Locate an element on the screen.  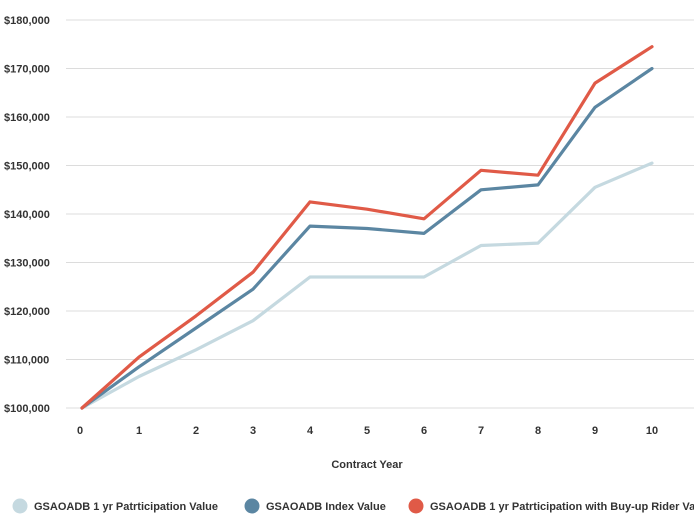
x-tick-label: 8 is located at coordinates (538, 431).